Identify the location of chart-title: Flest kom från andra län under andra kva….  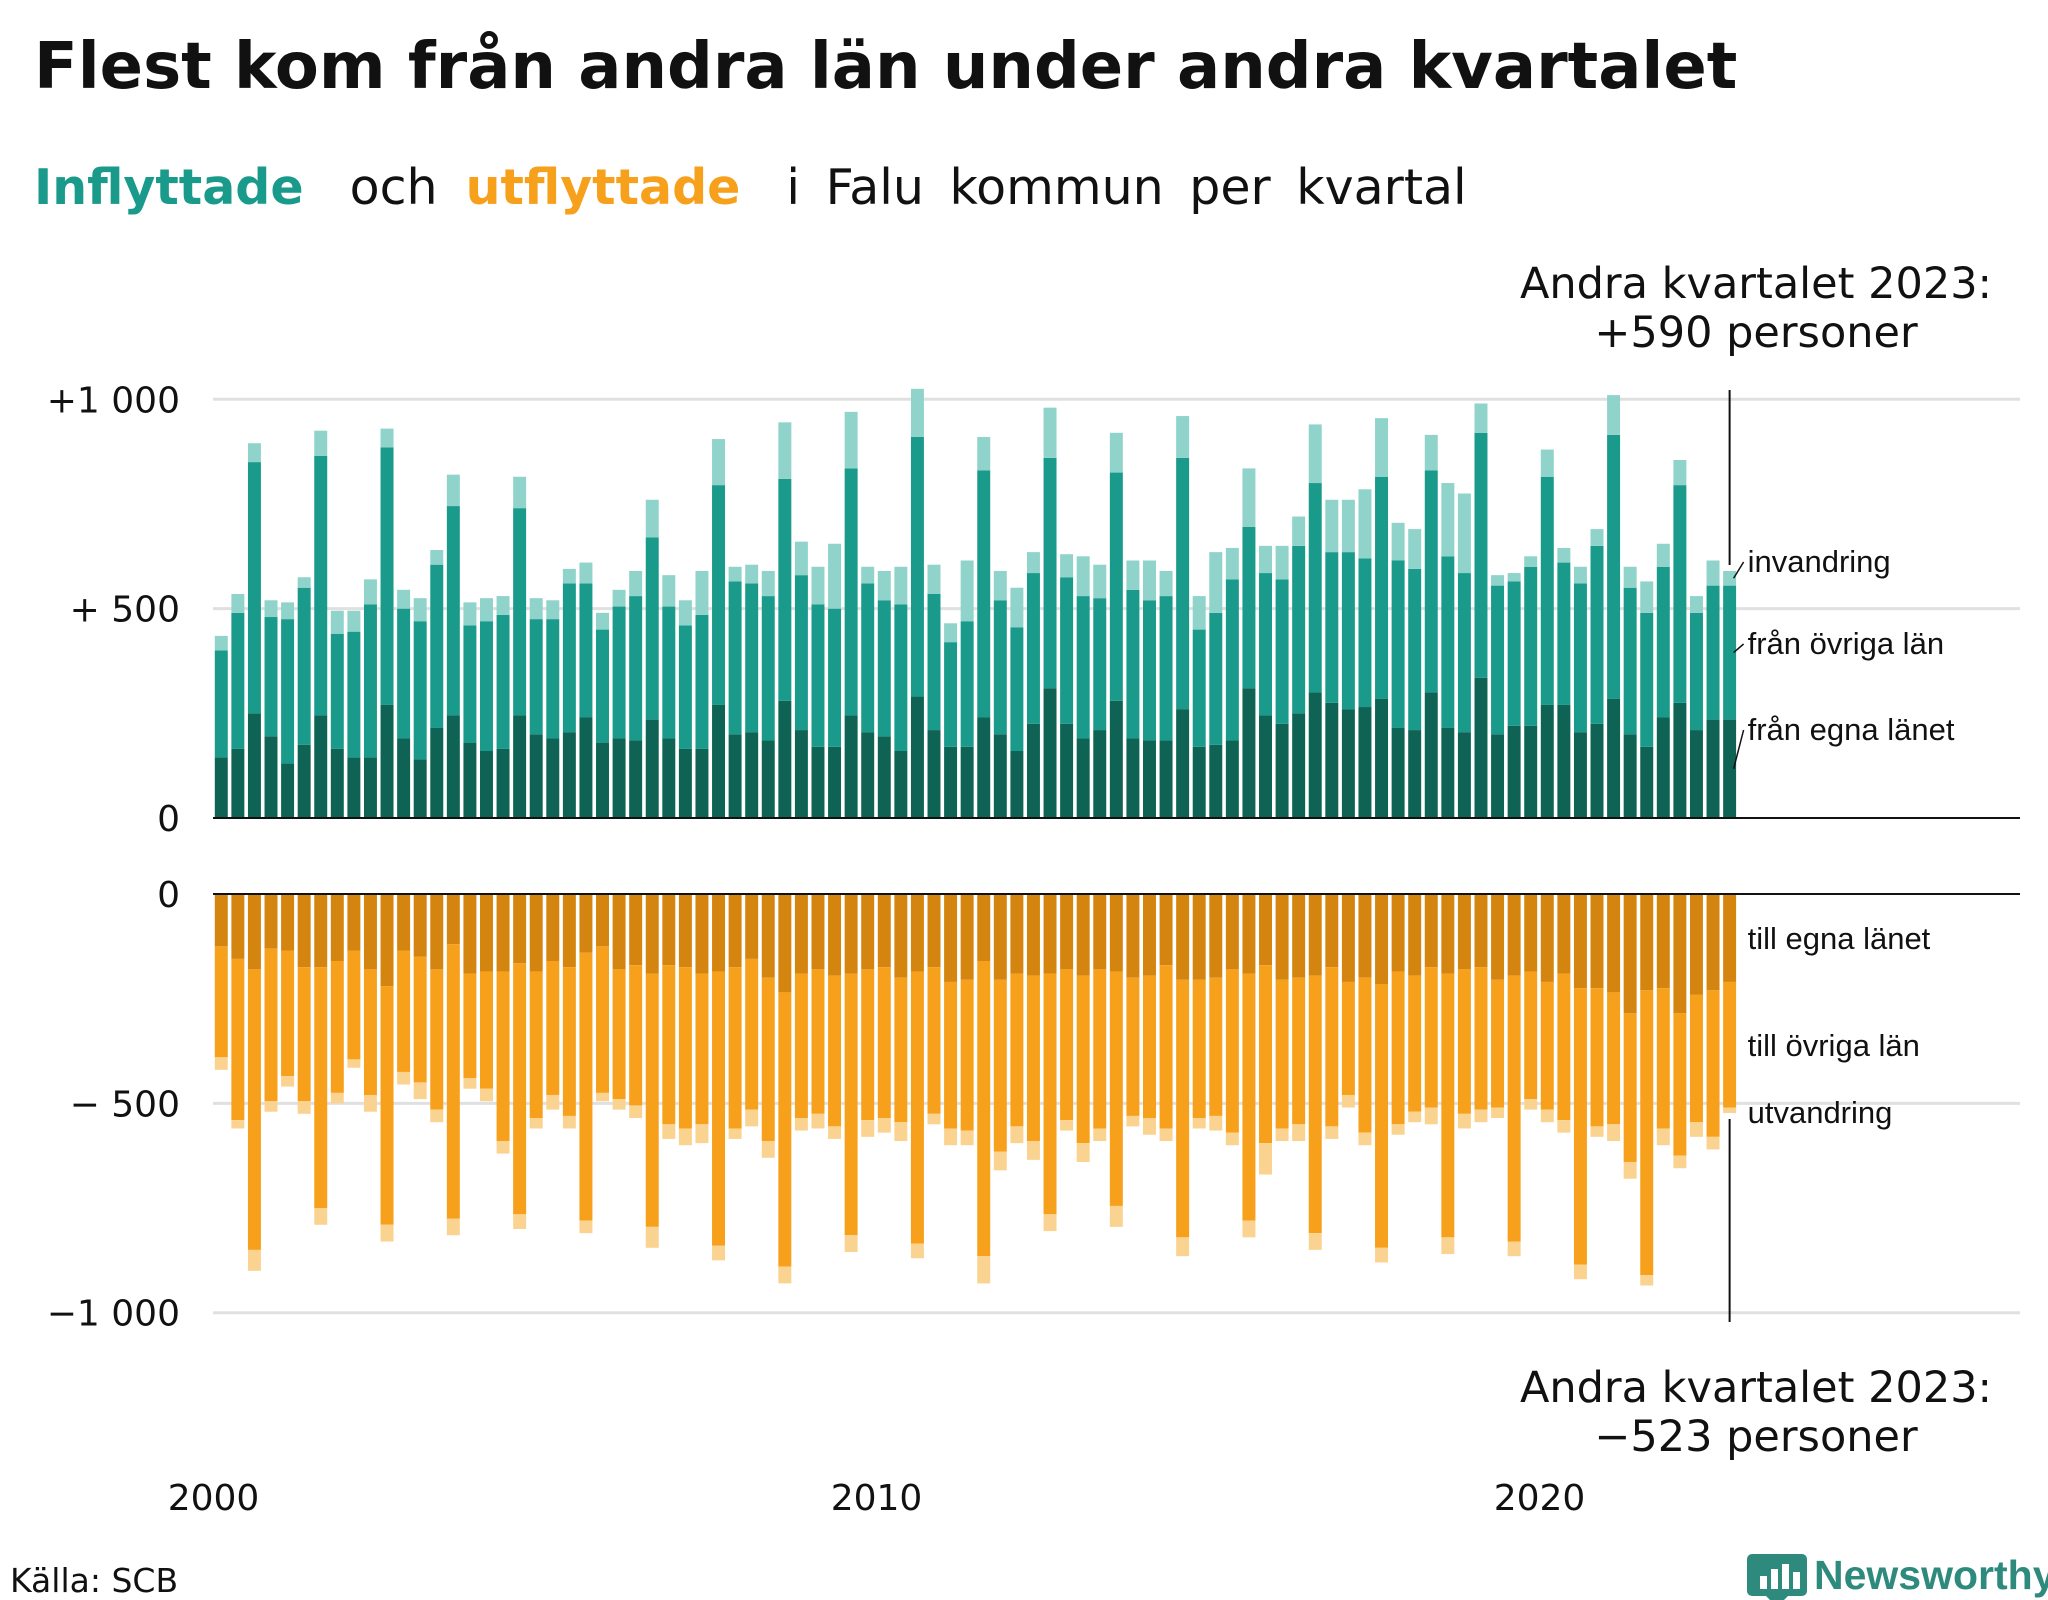
(885, 67).